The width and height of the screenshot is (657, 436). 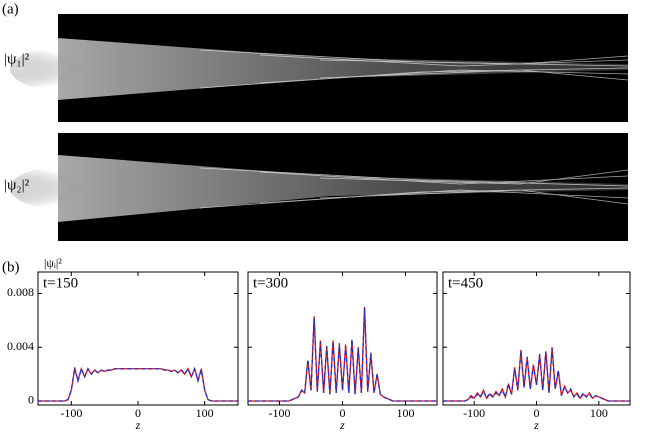 What do you see at coordinates (20, 292) in the screenshot?
I see `y-tick-label: 0.008` at bounding box center [20, 292].